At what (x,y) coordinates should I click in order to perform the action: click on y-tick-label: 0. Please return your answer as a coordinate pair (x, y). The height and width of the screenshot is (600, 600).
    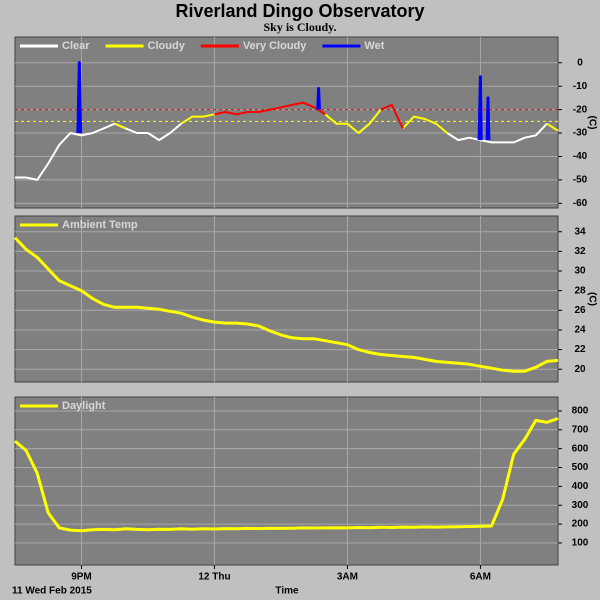
    Looking at the image, I should click on (580, 62).